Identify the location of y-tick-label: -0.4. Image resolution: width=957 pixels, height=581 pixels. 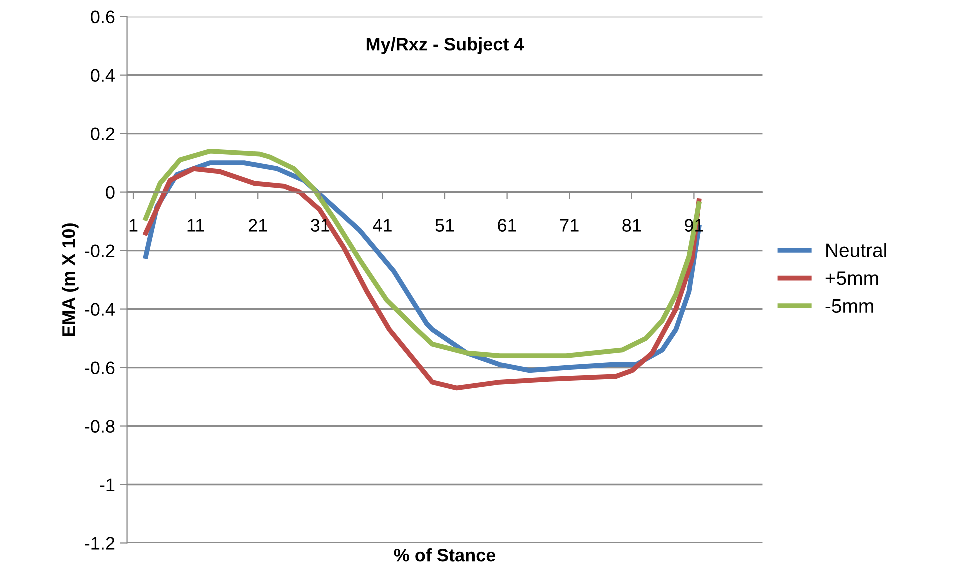
(100, 309).